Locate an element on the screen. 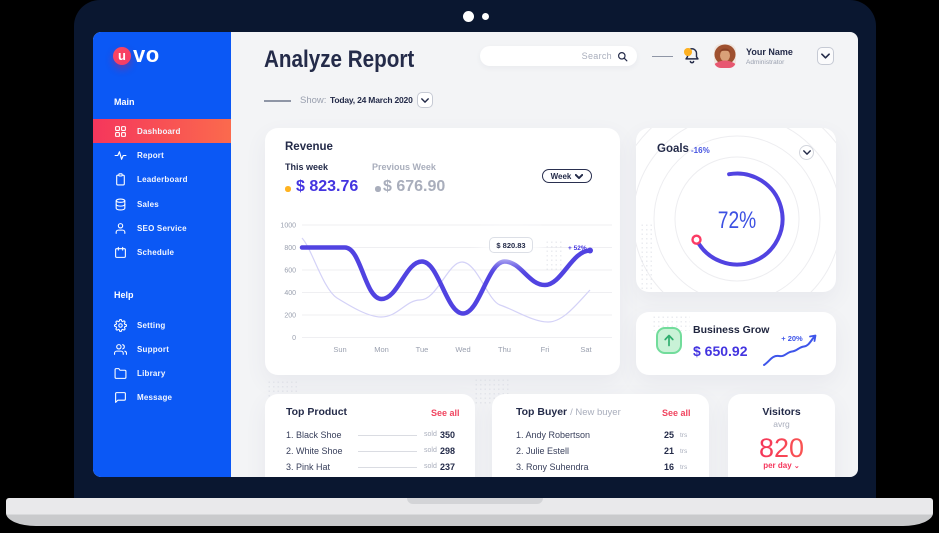 This screenshot has width=939, height=533. svg-text: Wed is located at coordinates (462, 349).